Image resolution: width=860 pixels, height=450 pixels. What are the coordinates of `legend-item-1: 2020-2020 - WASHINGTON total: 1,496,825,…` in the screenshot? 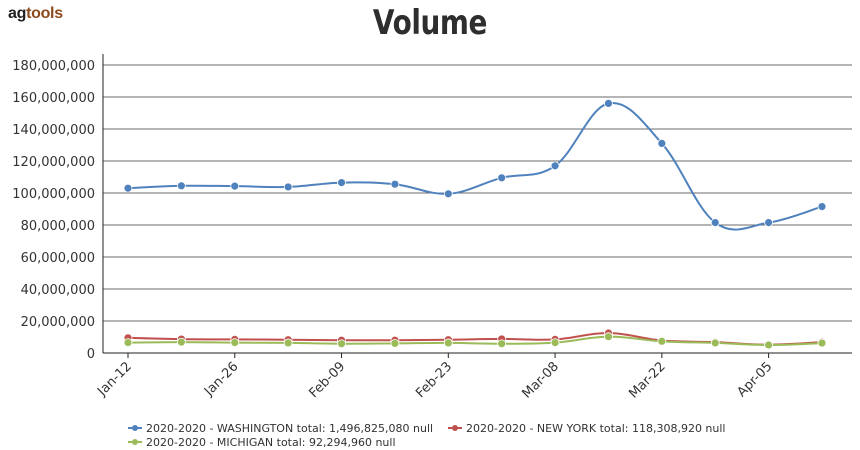 It's located at (280, 428).